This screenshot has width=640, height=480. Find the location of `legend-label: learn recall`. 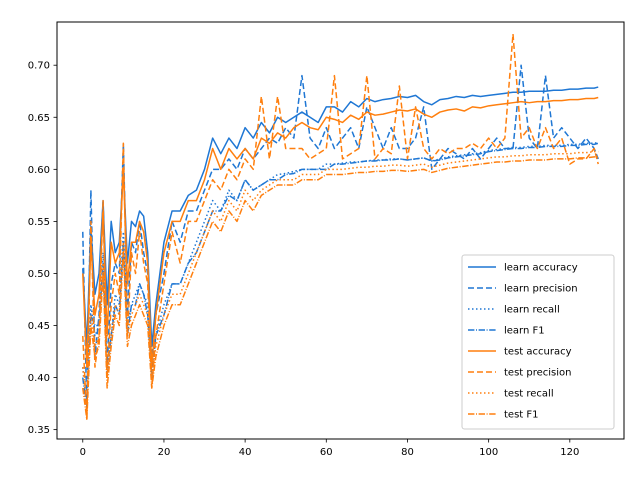

legend-label: learn recall is located at coordinates (532, 310).